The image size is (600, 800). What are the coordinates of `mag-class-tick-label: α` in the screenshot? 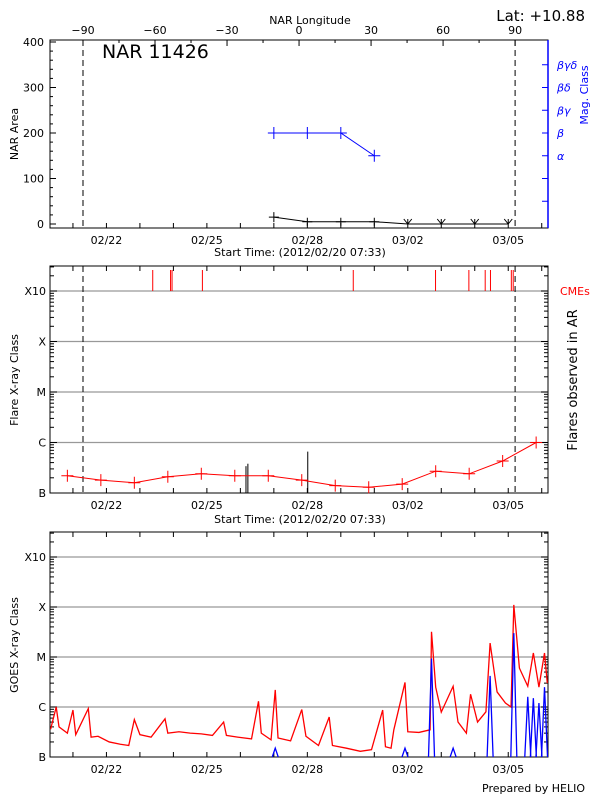 It's located at (561, 156).